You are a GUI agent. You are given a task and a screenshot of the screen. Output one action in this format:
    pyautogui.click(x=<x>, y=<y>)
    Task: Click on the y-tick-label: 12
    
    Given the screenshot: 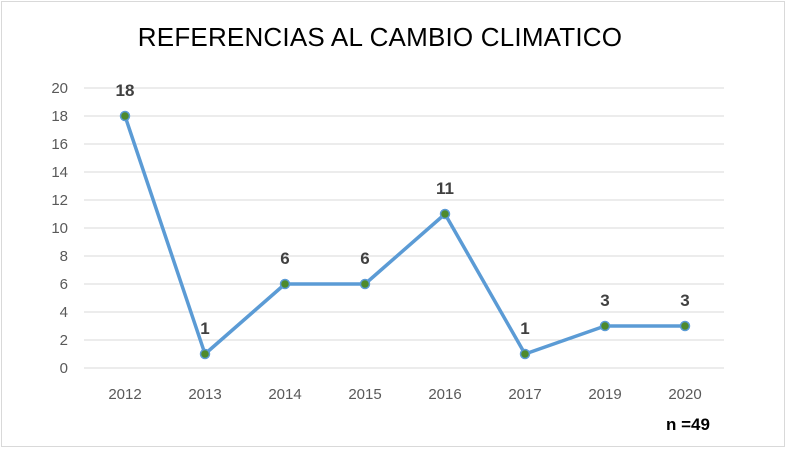 What is the action you would take?
    pyautogui.click(x=59, y=200)
    